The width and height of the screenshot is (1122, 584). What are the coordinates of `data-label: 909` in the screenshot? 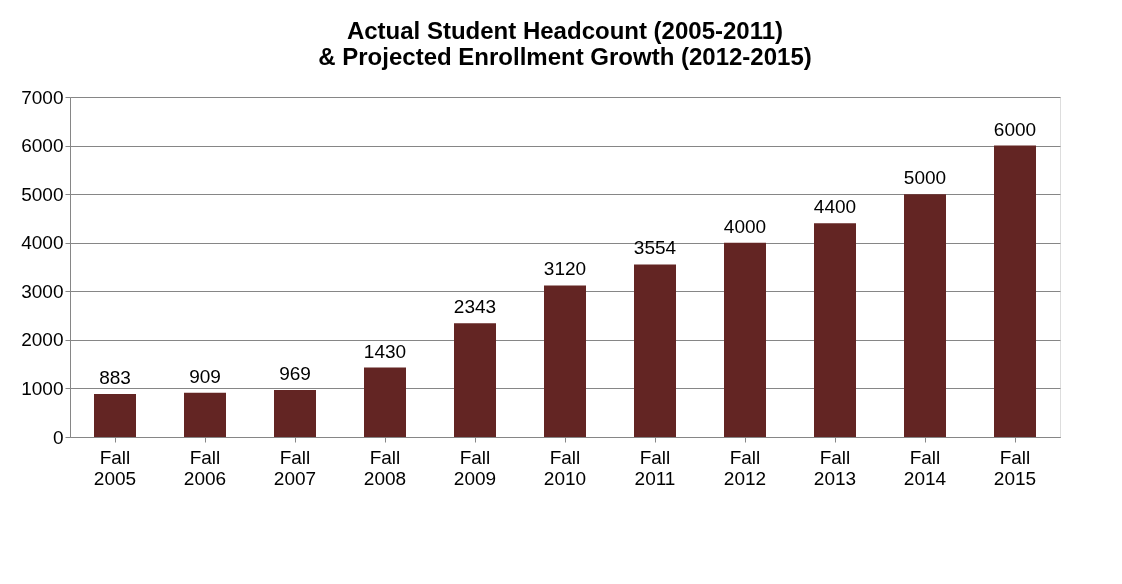 It's located at (205, 376).